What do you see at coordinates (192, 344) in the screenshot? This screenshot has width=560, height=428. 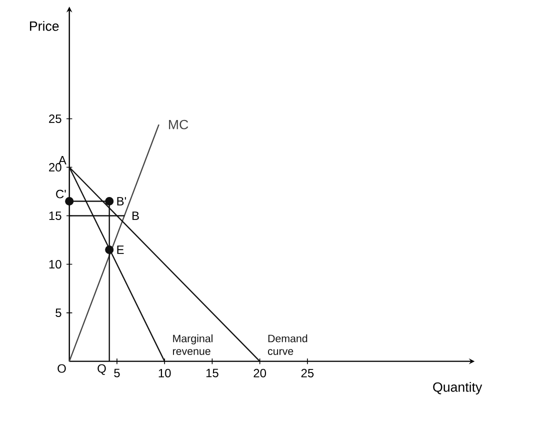 I see `series-label: Marginal revenue` at bounding box center [192, 344].